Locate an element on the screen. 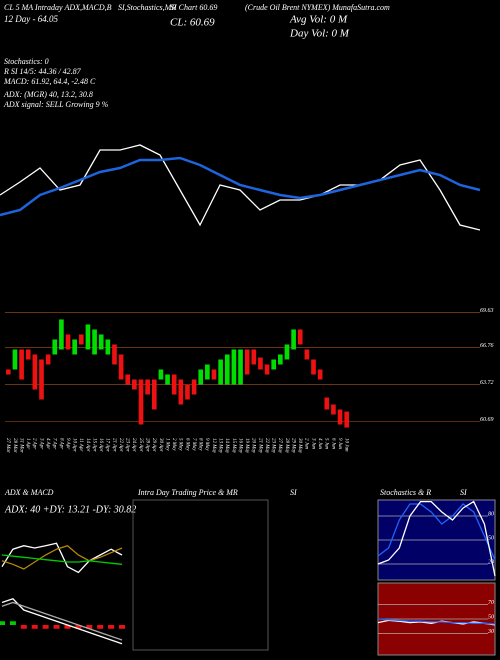  y-tick-label: 60.69 is located at coordinates (487, 420).